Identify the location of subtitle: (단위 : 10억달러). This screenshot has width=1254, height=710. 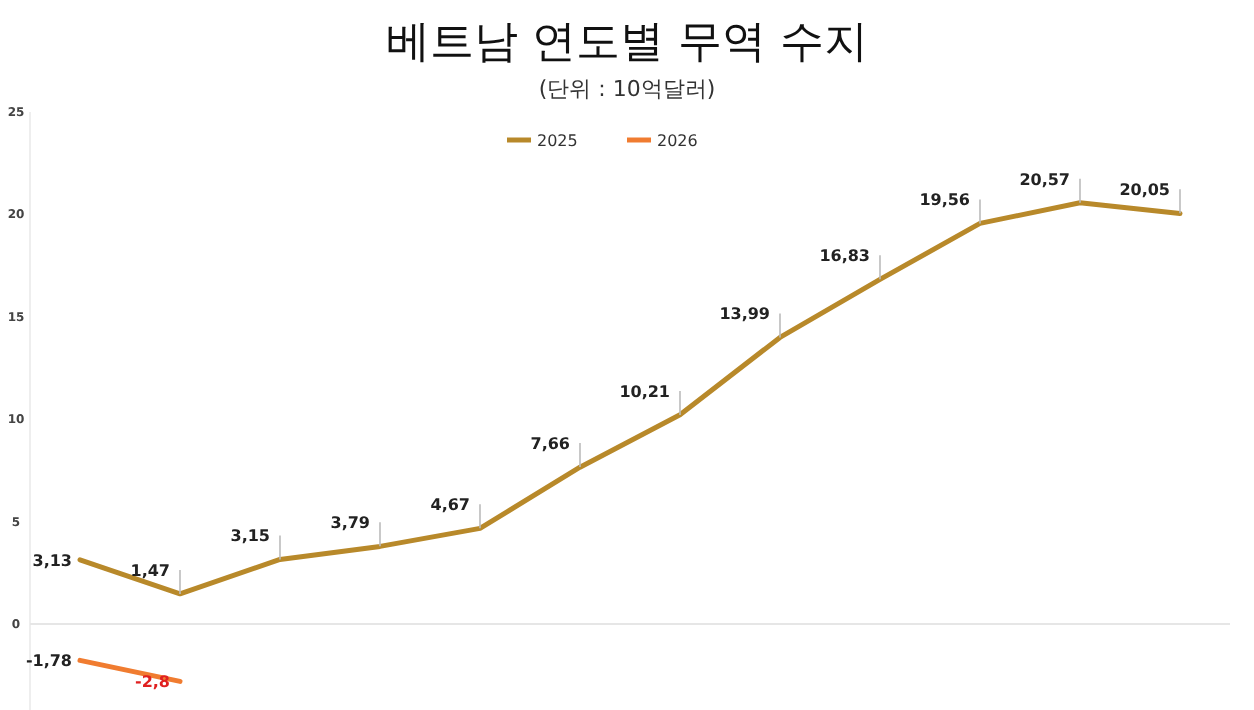
(627, 89).